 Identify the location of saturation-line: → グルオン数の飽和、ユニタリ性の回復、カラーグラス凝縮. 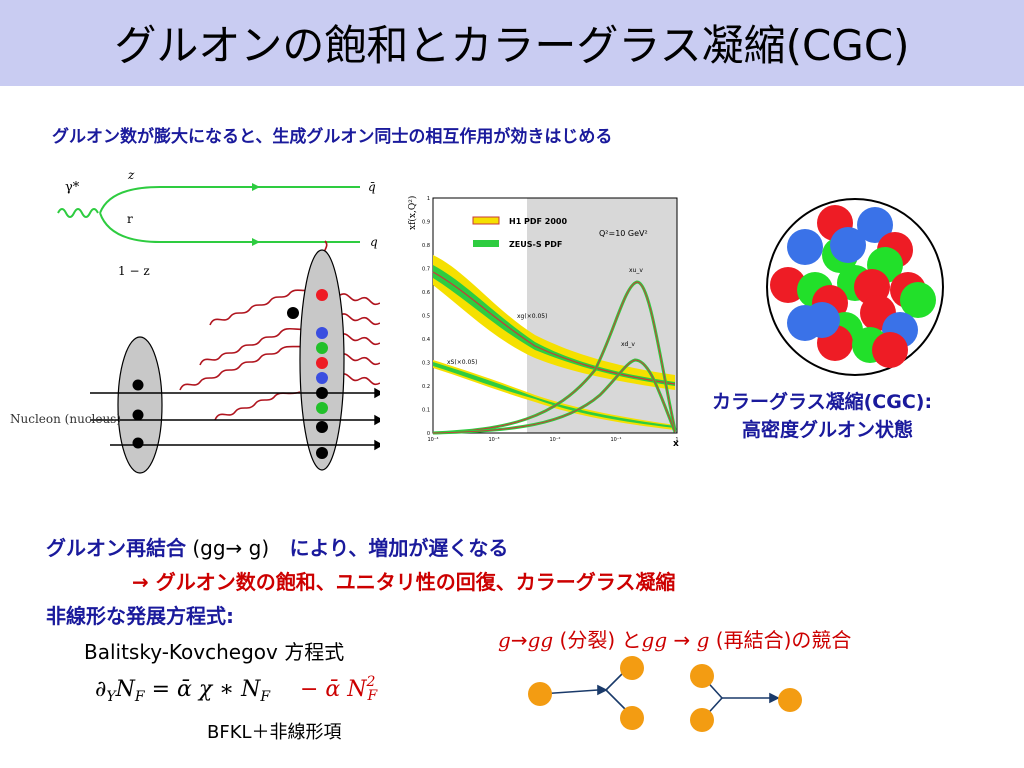
(404, 582).